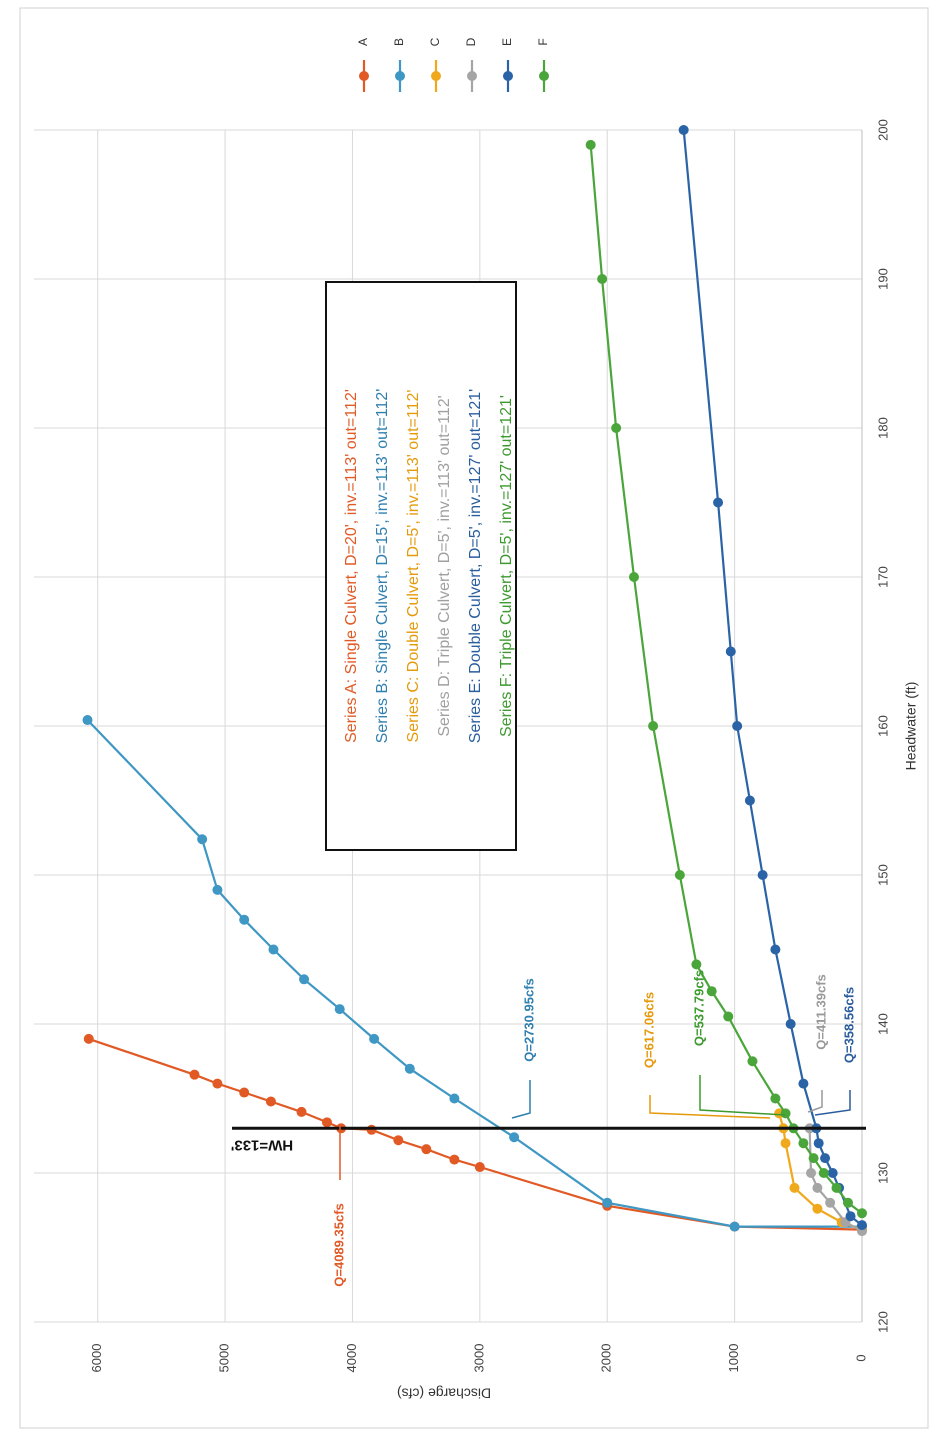 Image resolution: width=933 pixels, height=1435 pixels. Describe the element at coordinates (364, 76) in the screenshot. I see `legend-marker-A` at that location.